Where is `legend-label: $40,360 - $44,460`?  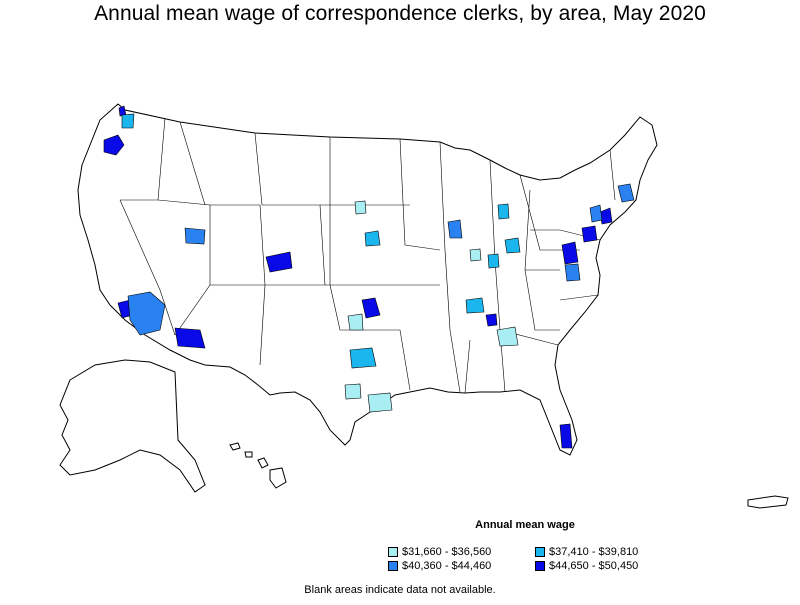 legend-label: $40,360 - $44,460 is located at coordinates (447, 566).